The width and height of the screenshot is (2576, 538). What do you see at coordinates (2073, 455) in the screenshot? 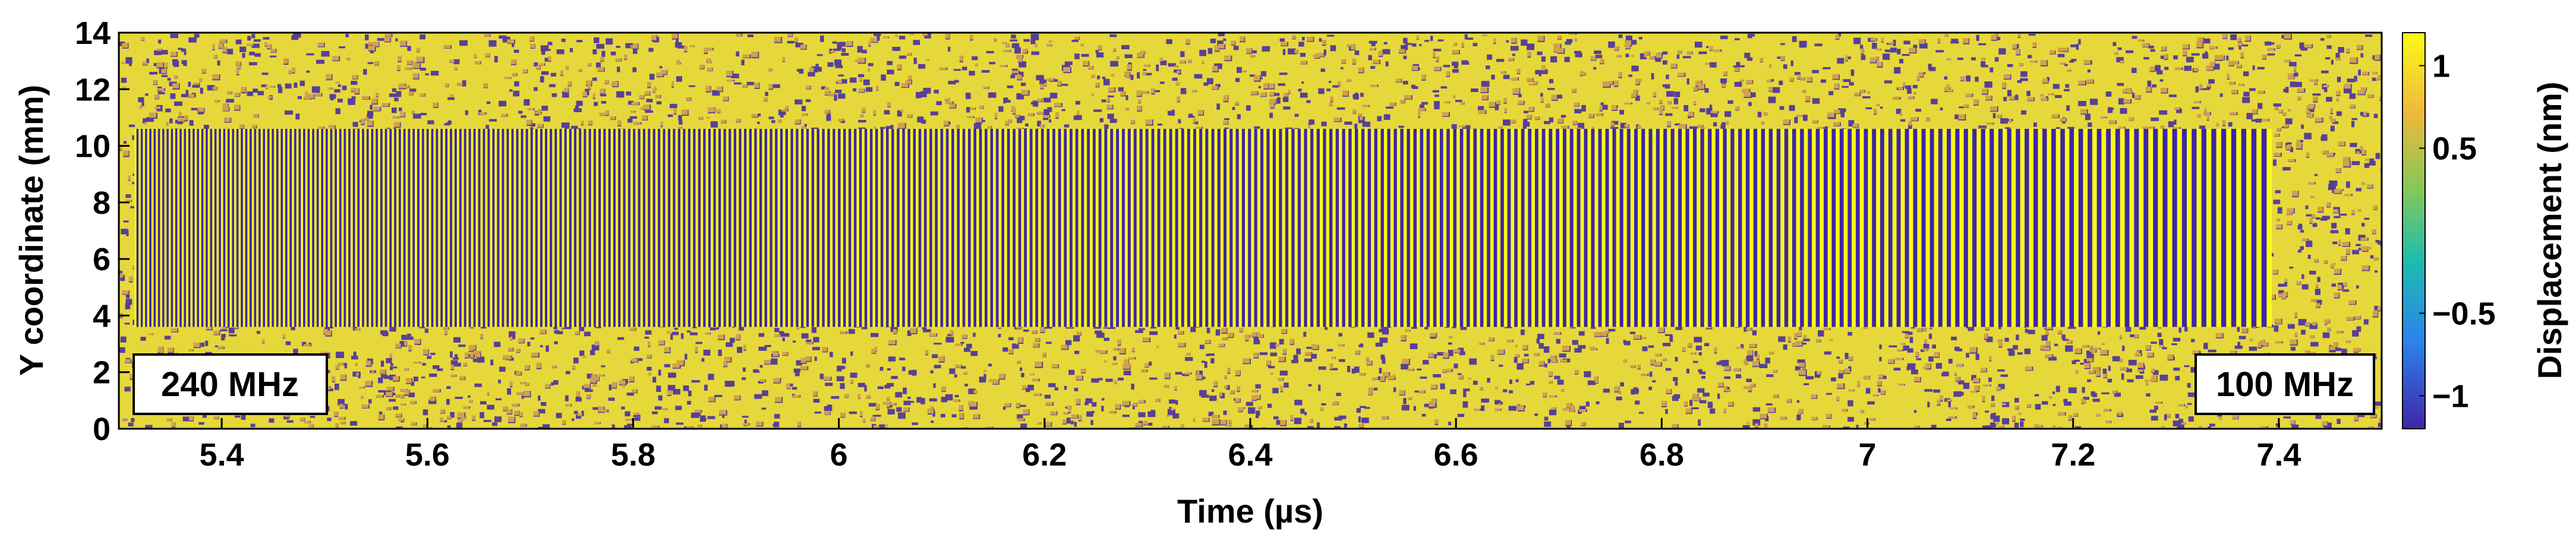
I see `x-tick-label: 7.2` at bounding box center [2073, 455].